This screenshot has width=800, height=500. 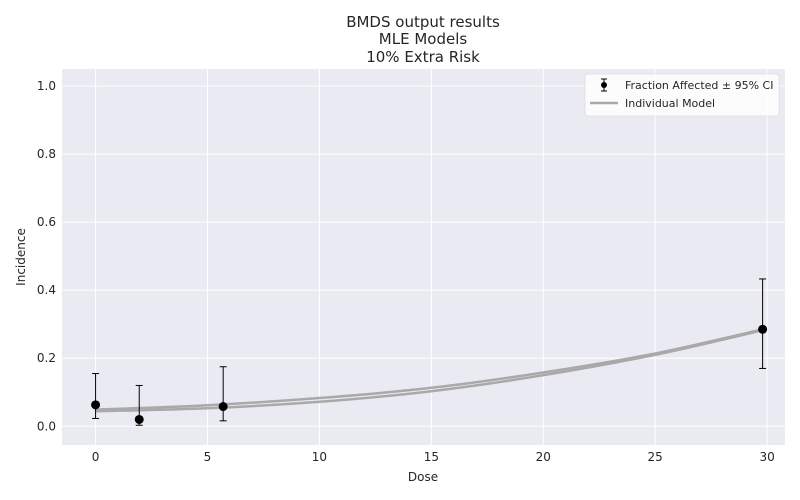 What do you see at coordinates (431, 457) in the screenshot?
I see `x-tick-label: 15` at bounding box center [431, 457].